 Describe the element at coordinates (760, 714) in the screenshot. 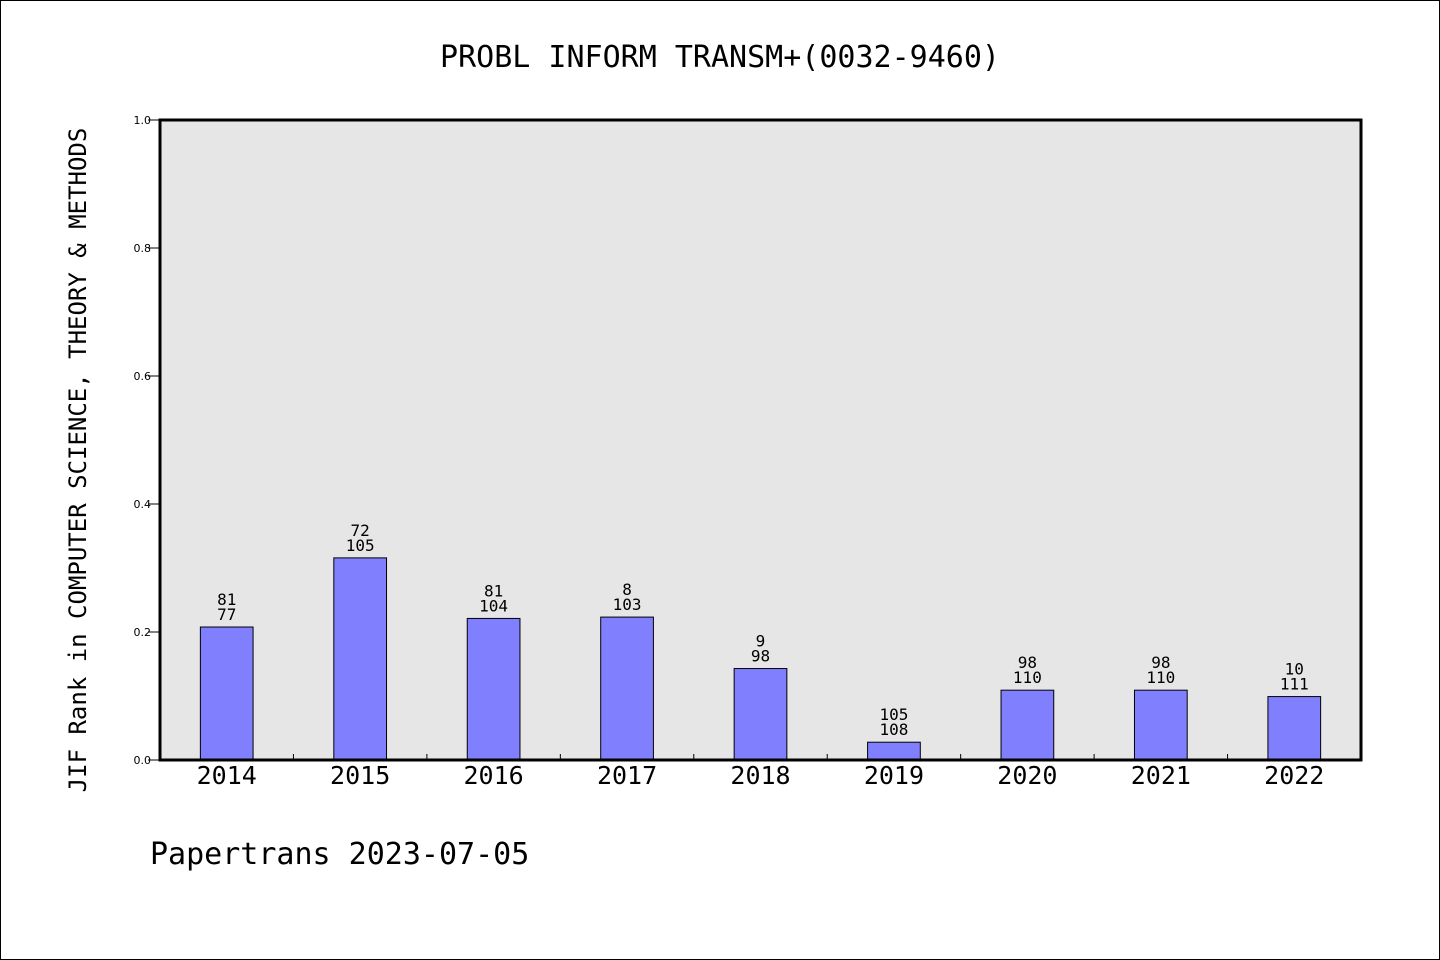

I see `bar-2018` at that location.